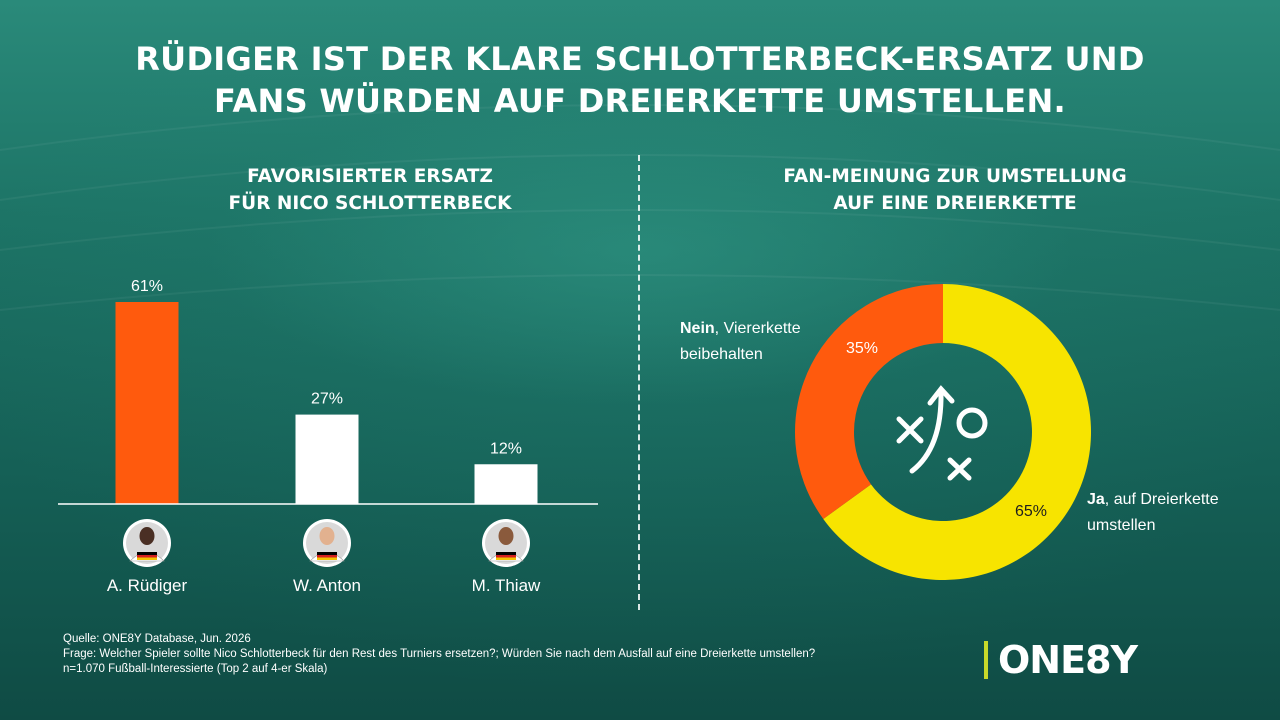 Image resolution: width=1280 pixels, height=720 pixels. I want to click on no-label-line2: beibehalten, so click(721, 354).